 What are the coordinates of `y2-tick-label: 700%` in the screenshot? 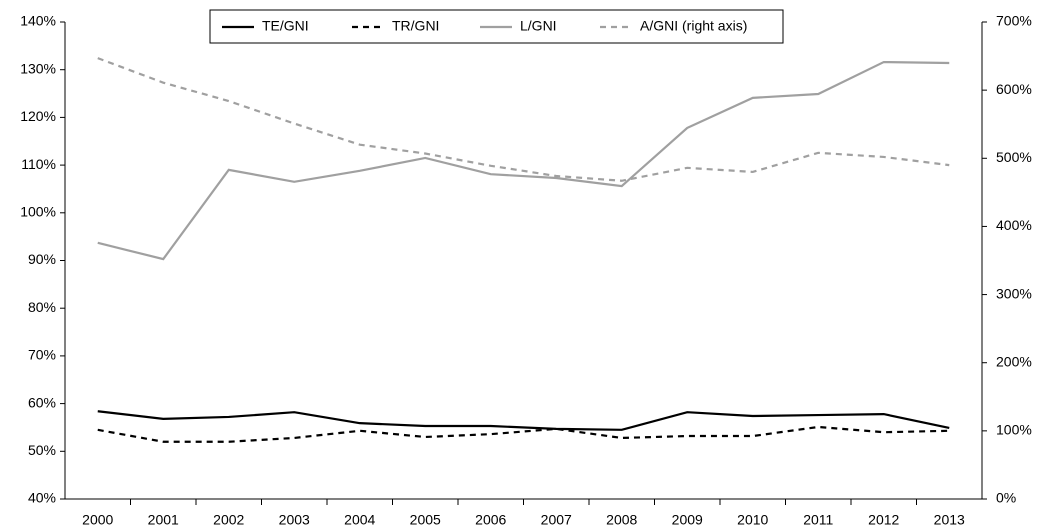 It's located at (1014, 21).